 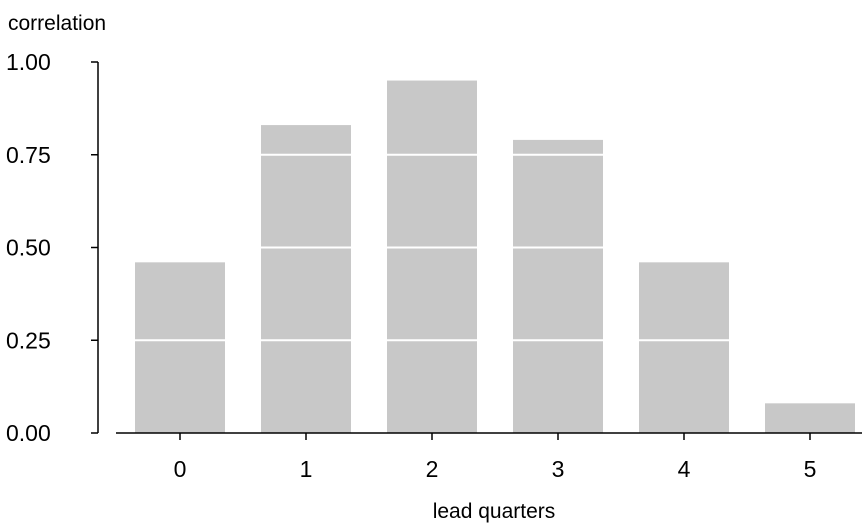 What do you see at coordinates (558, 469) in the screenshot?
I see `x-tick-label-3: 3` at bounding box center [558, 469].